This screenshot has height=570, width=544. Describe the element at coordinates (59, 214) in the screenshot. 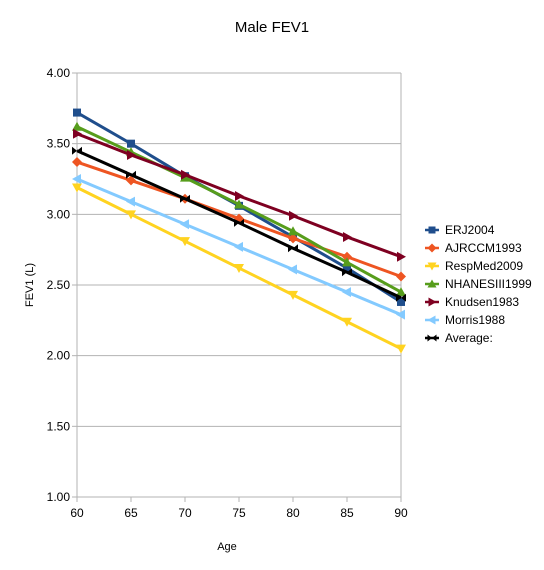

I see `y-tick-label: 3.00` at that location.